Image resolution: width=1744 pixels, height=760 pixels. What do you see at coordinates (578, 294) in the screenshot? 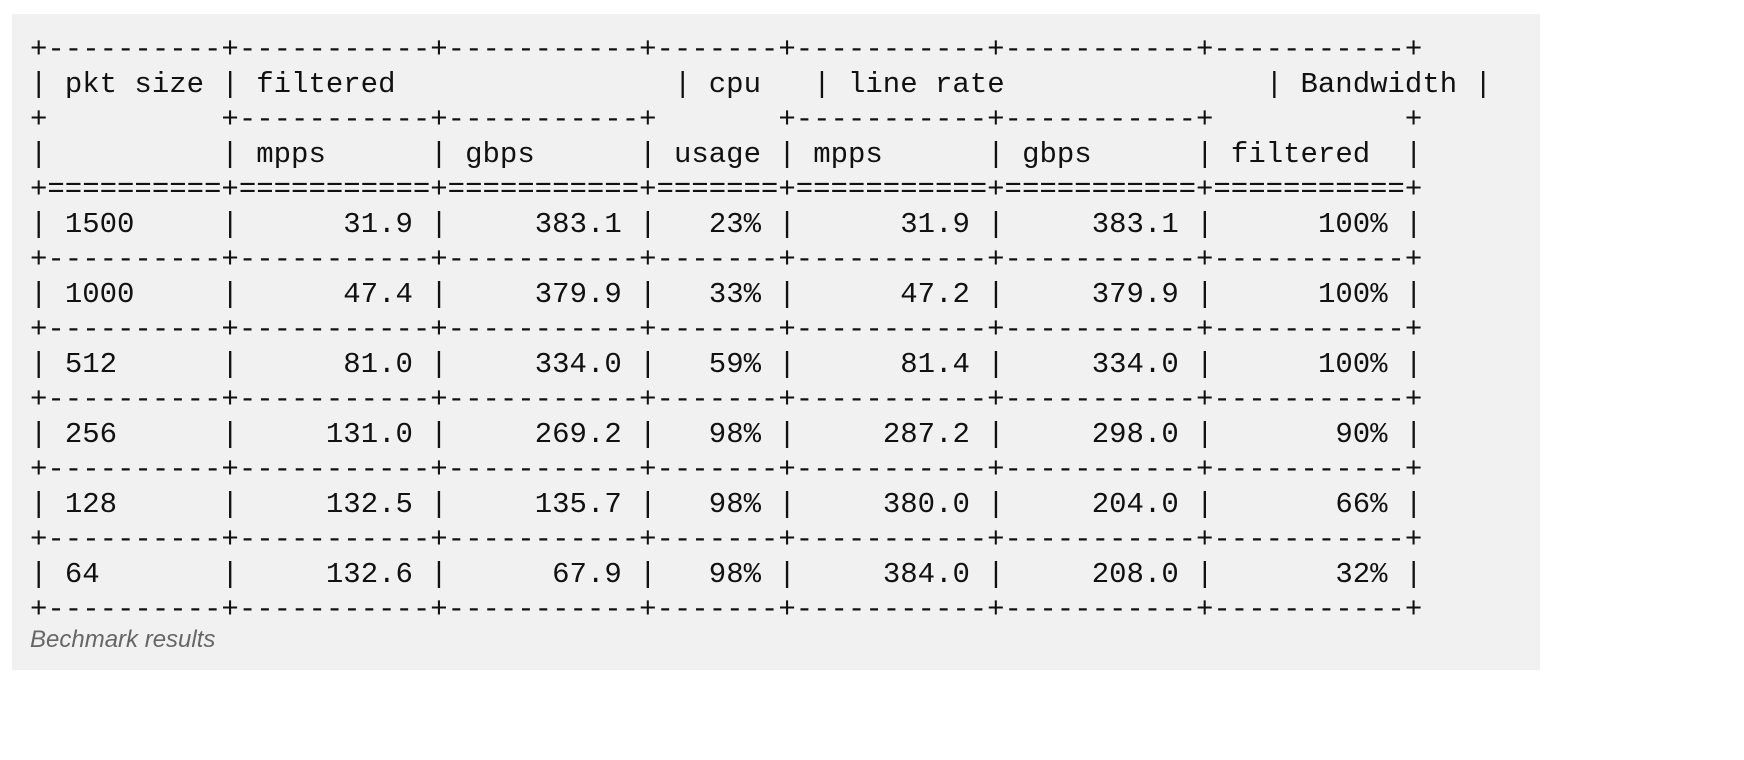
I see `cell-filtered-gbps: 379.9` at bounding box center [578, 294].